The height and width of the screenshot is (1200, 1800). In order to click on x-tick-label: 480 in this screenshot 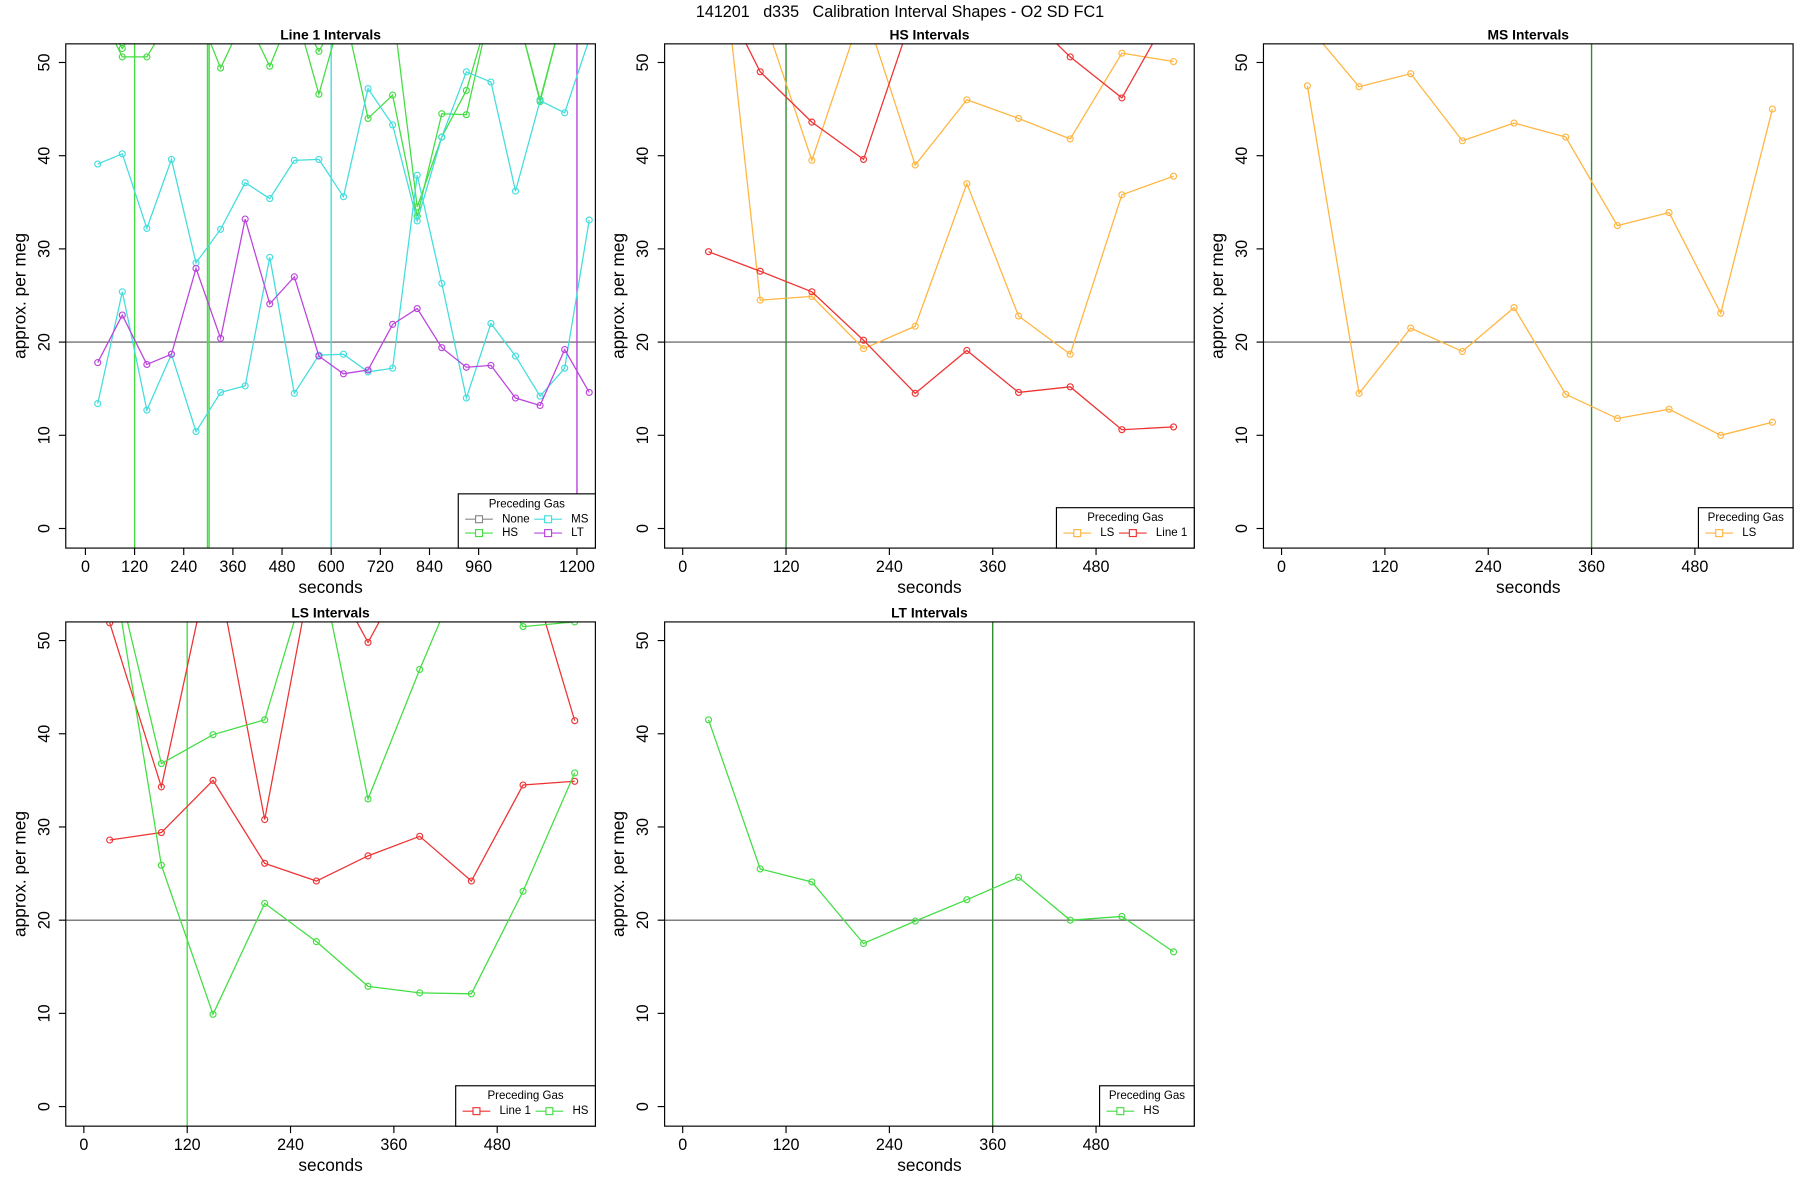, I will do `click(1096, 567)`.